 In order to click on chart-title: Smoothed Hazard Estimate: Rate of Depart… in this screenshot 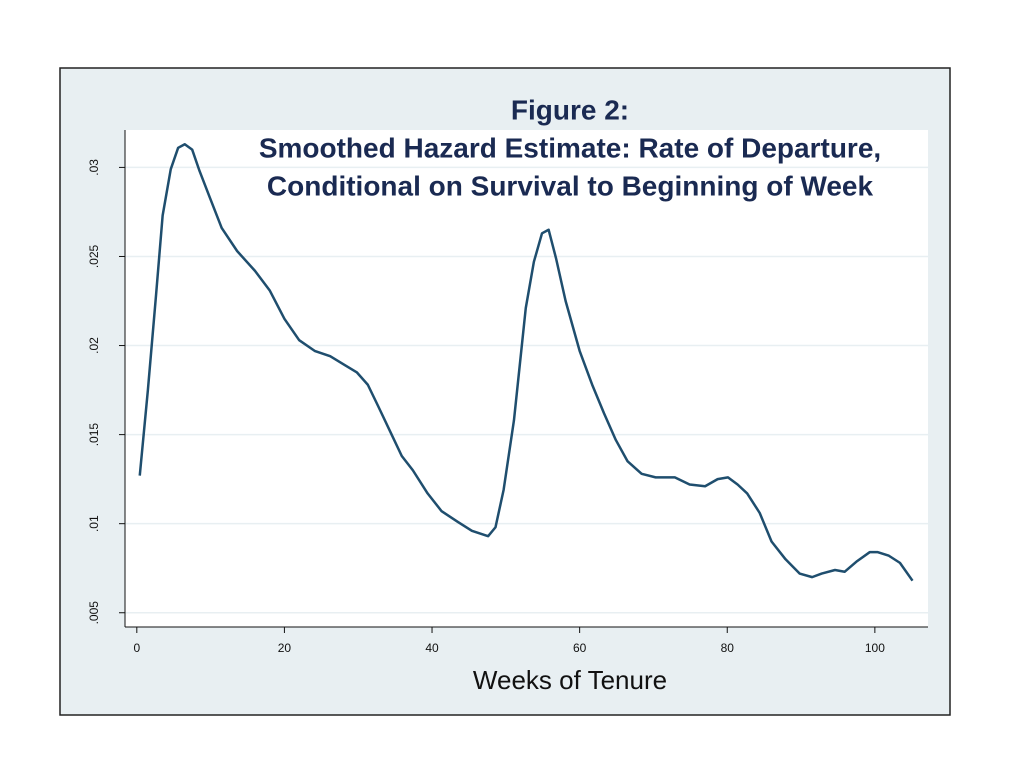, I will do `click(570, 147)`.